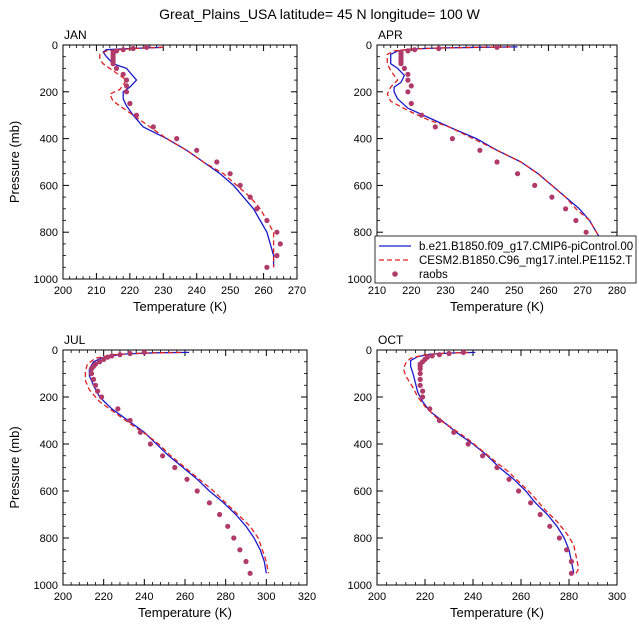  Describe the element at coordinates (103, 597) in the screenshot. I see `x-tick-label: 220` at that location.